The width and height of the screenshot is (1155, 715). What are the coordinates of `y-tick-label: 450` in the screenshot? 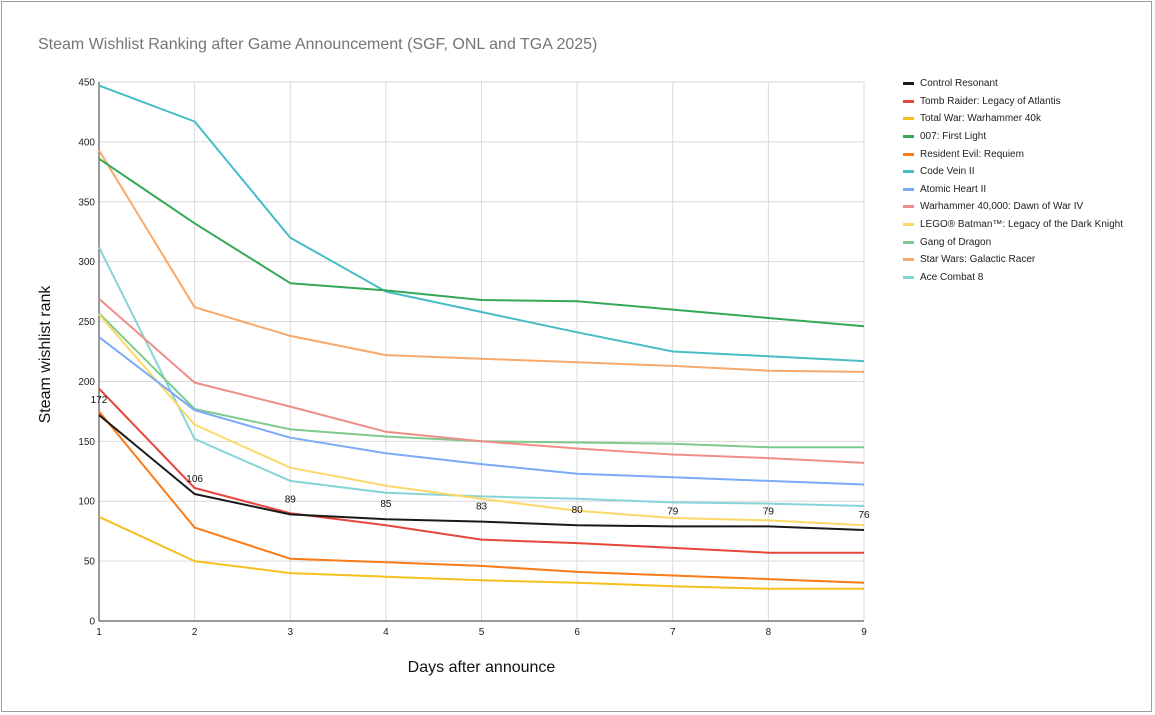 It's located at (86, 83).